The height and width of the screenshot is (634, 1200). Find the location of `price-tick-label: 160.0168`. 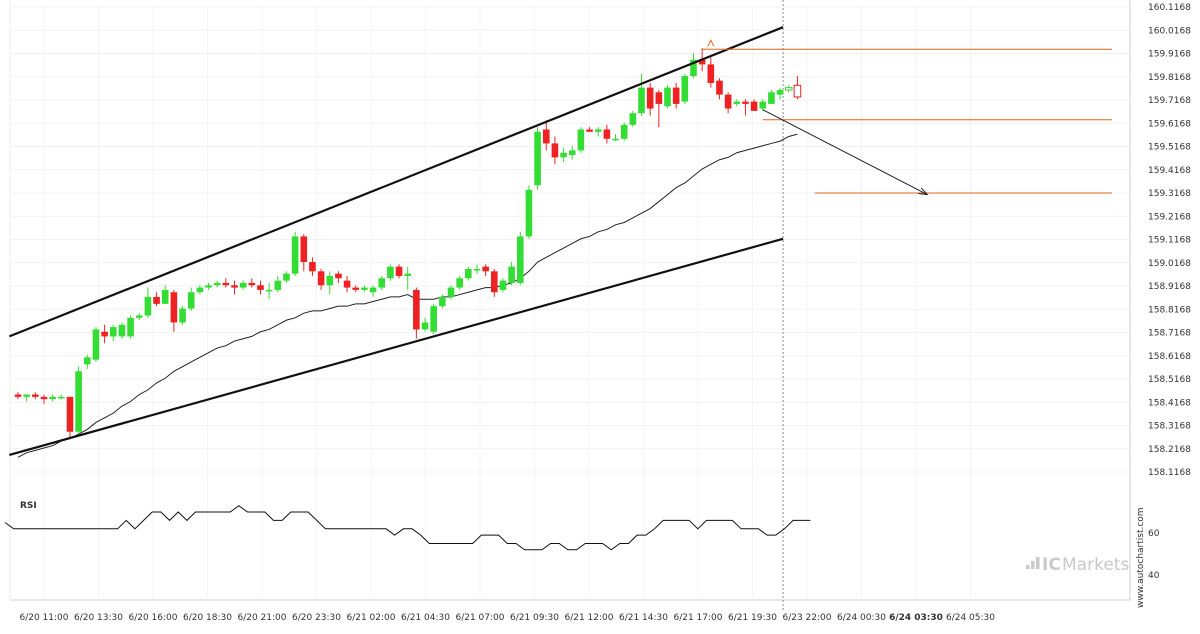

price-tick-label: 160.0168 is located at coordinates (1169, 31).